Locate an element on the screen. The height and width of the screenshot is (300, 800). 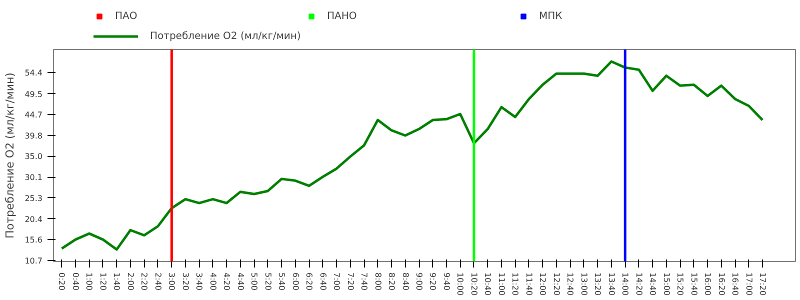
x-tick-label: 7:00 is located at coordinates (337, 281).